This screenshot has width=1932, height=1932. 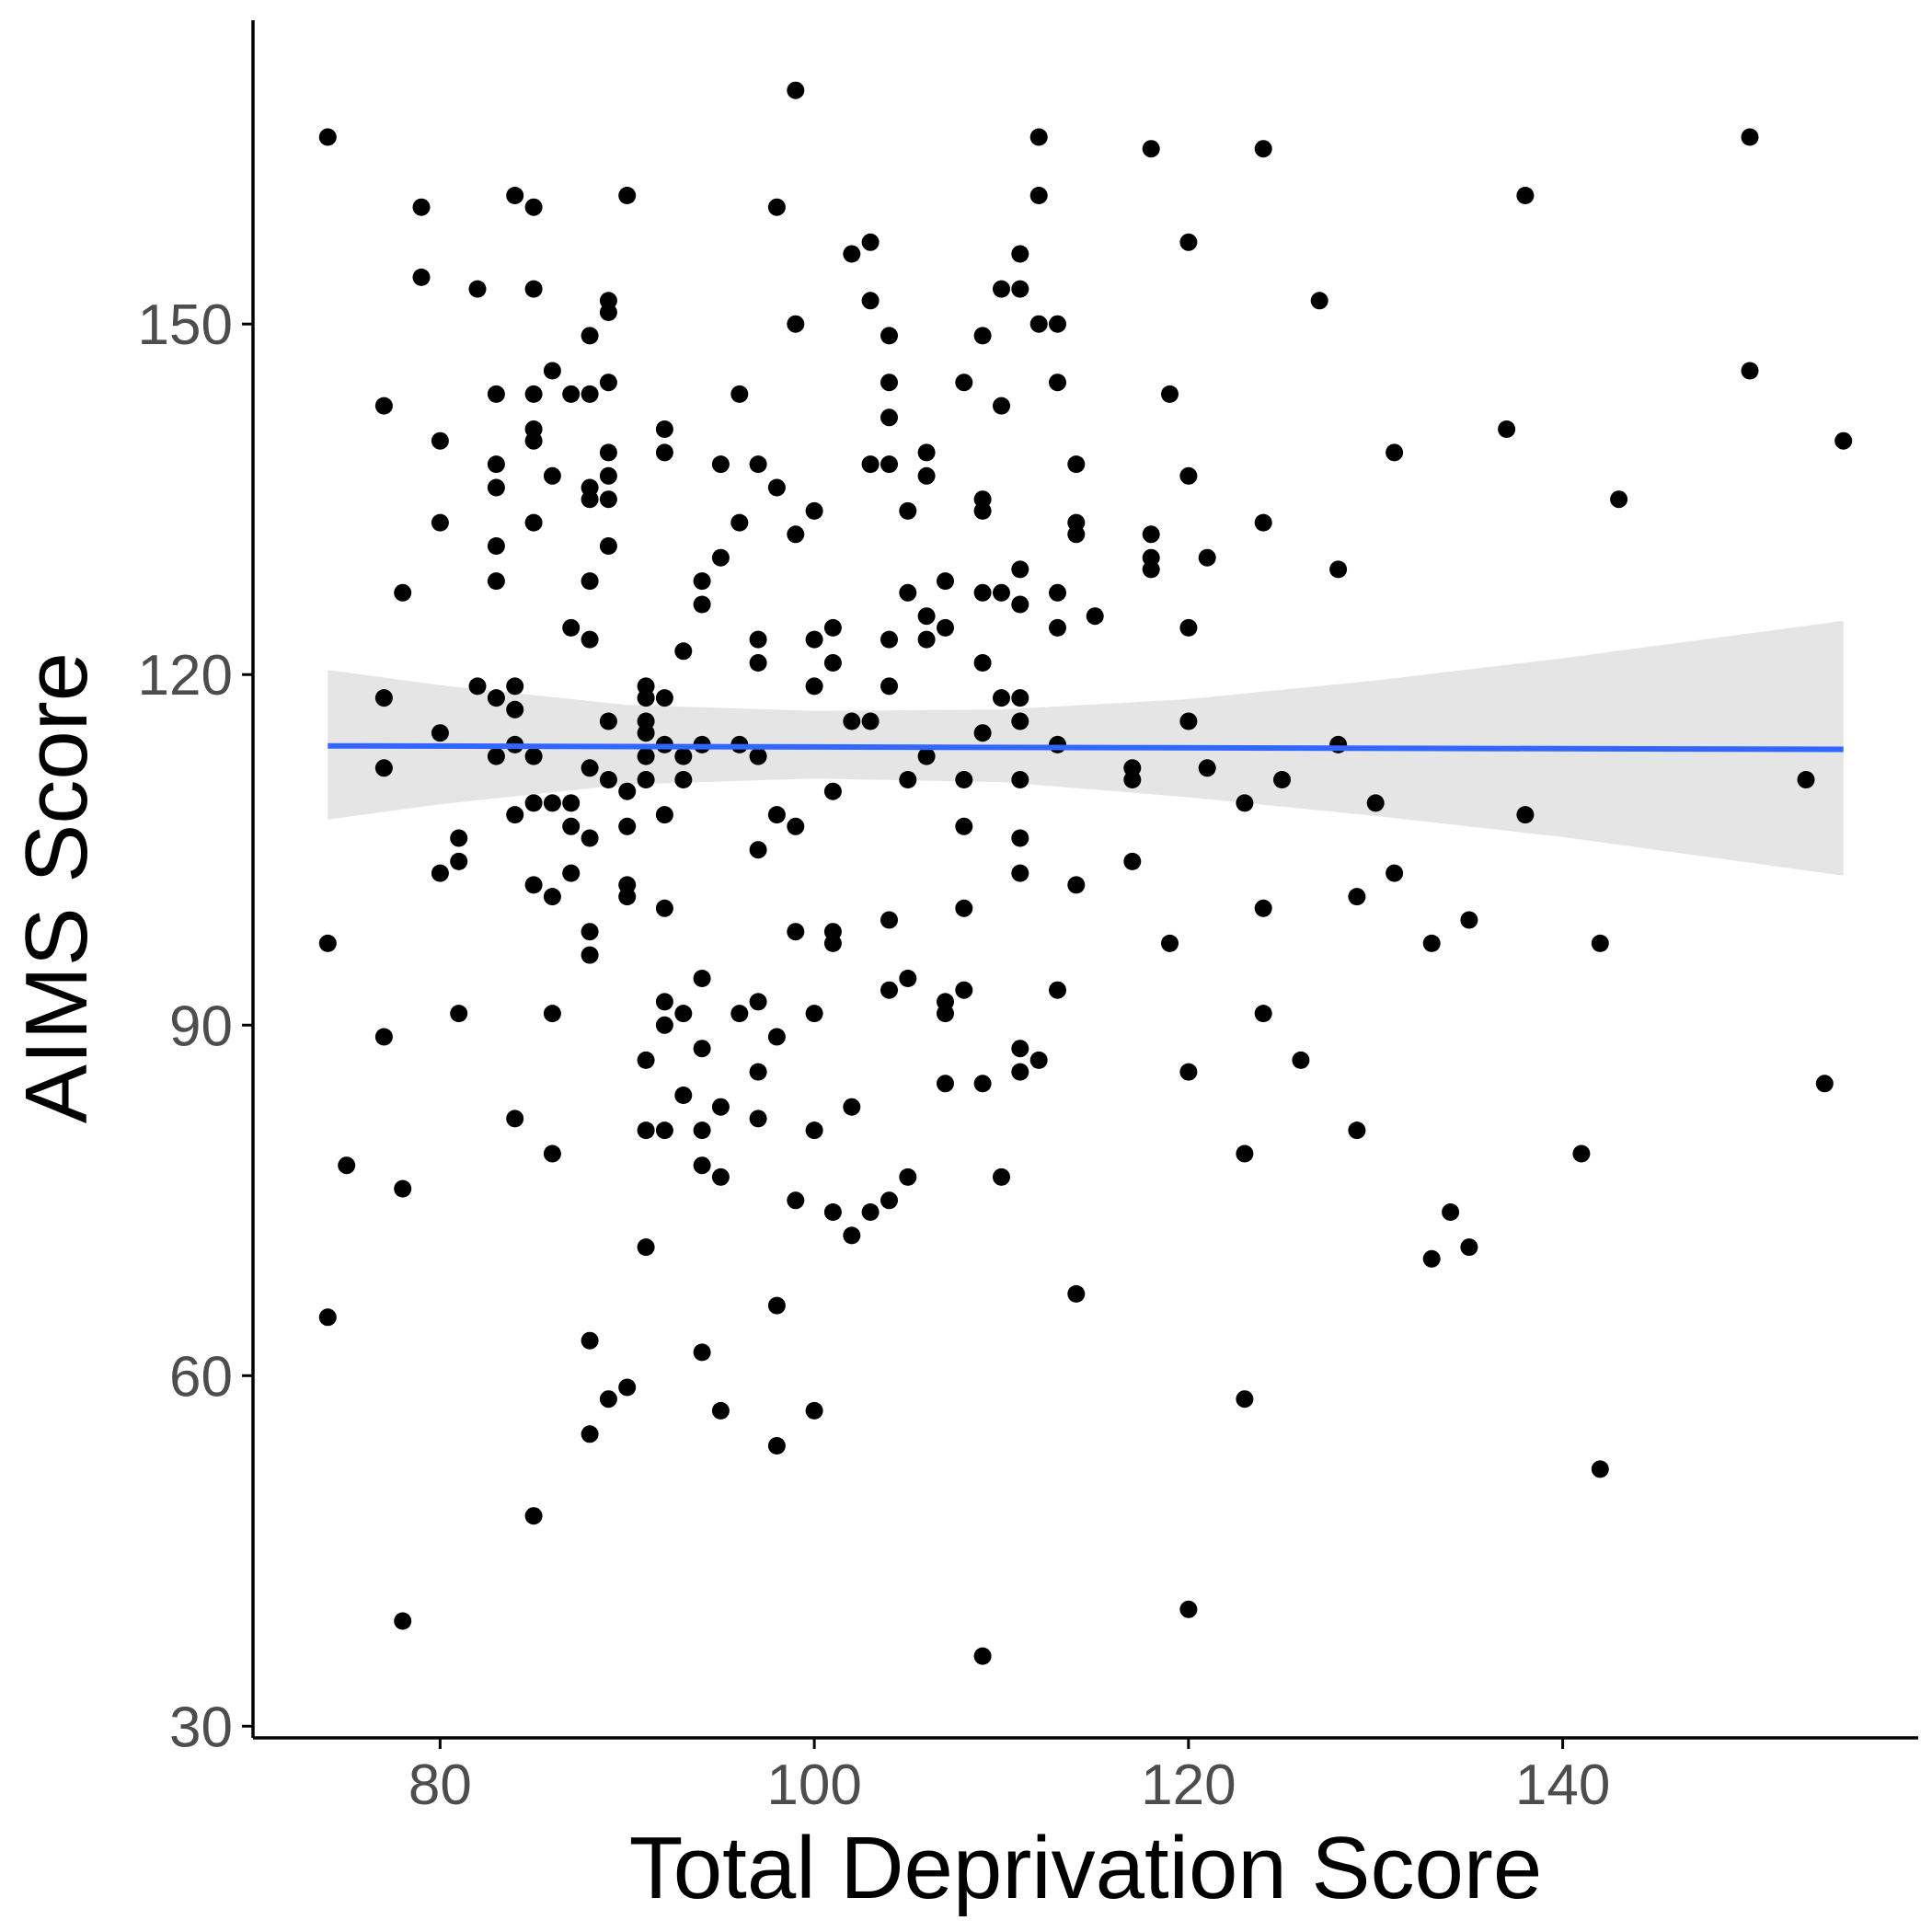 What do you see at coordinates (185, 325) in the screenshot?
I see `y-tick-label: 150` at bounding box center [185, 325].